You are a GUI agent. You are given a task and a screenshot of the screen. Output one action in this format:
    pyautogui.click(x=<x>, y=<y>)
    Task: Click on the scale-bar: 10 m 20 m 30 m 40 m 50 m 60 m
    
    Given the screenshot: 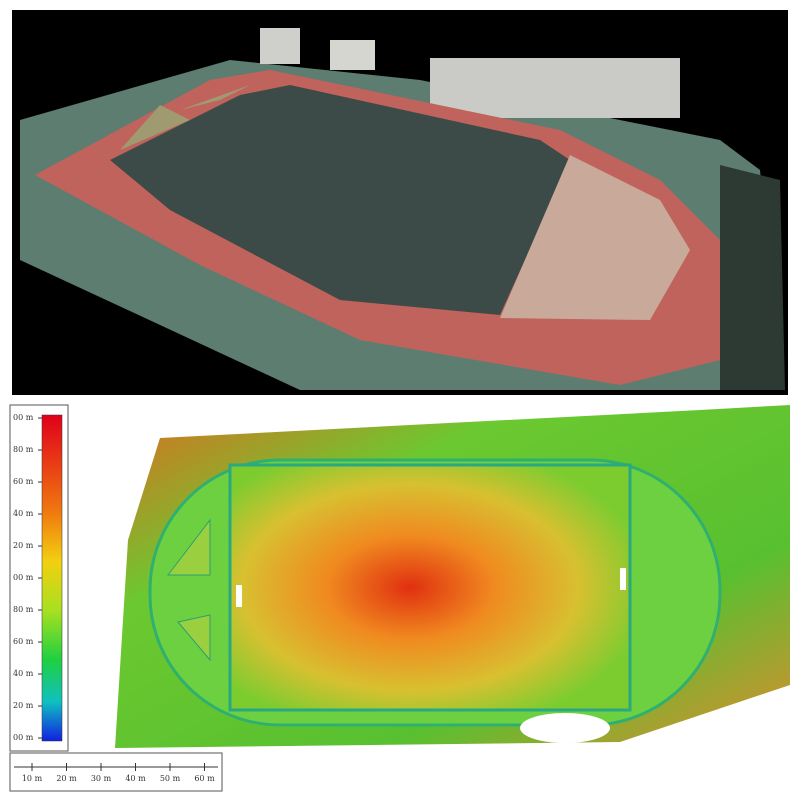 What is the action you would take?
    pyautogui.click(x=116, y=772)
    